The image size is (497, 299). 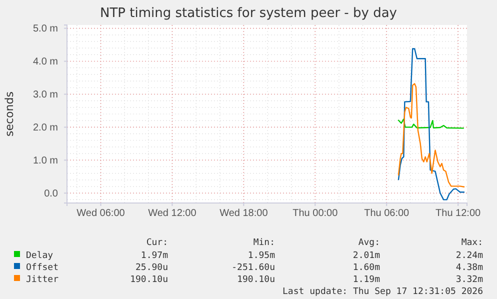 I want to click on legend-label: Jitter, so click(x=43, y=280).